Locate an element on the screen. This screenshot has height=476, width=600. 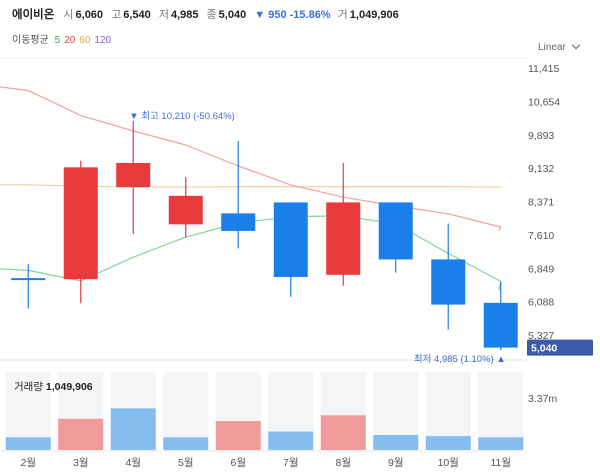
y-tick-label: 5,327 is located at coordinates (541, 336).